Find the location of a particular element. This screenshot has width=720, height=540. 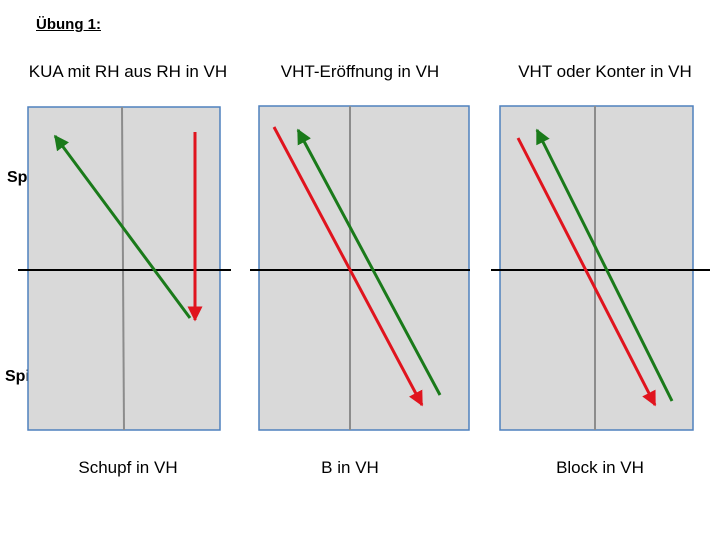

exercise-2-green-arrow is located at coordinates (369, 262).